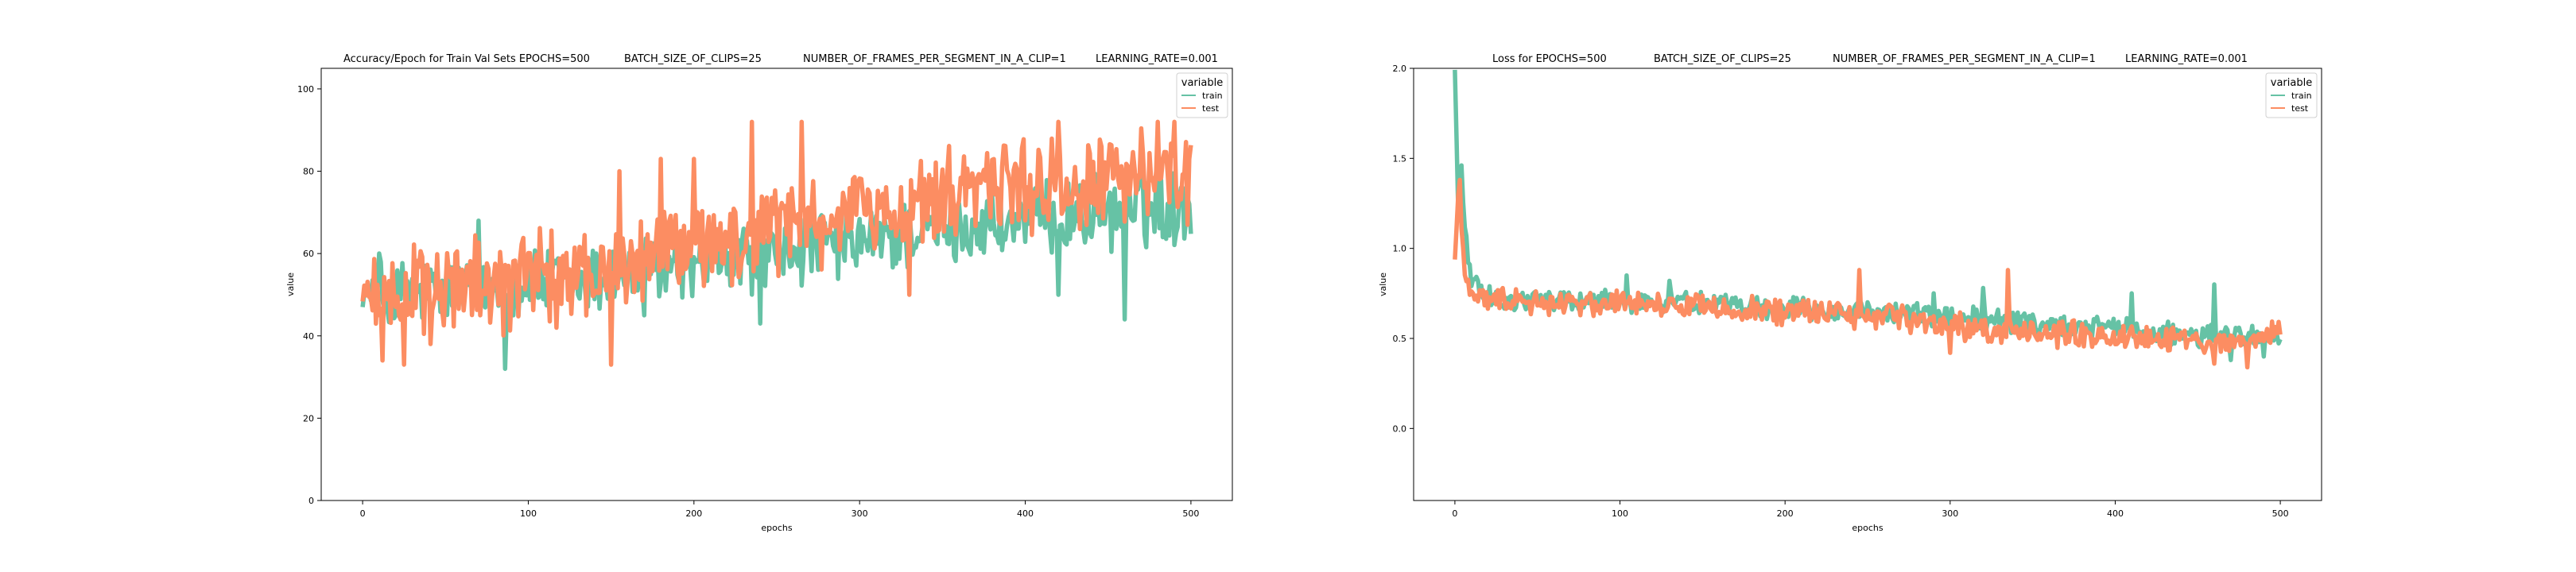  I want to click on y-tick-label: 20, so click(309, 418).